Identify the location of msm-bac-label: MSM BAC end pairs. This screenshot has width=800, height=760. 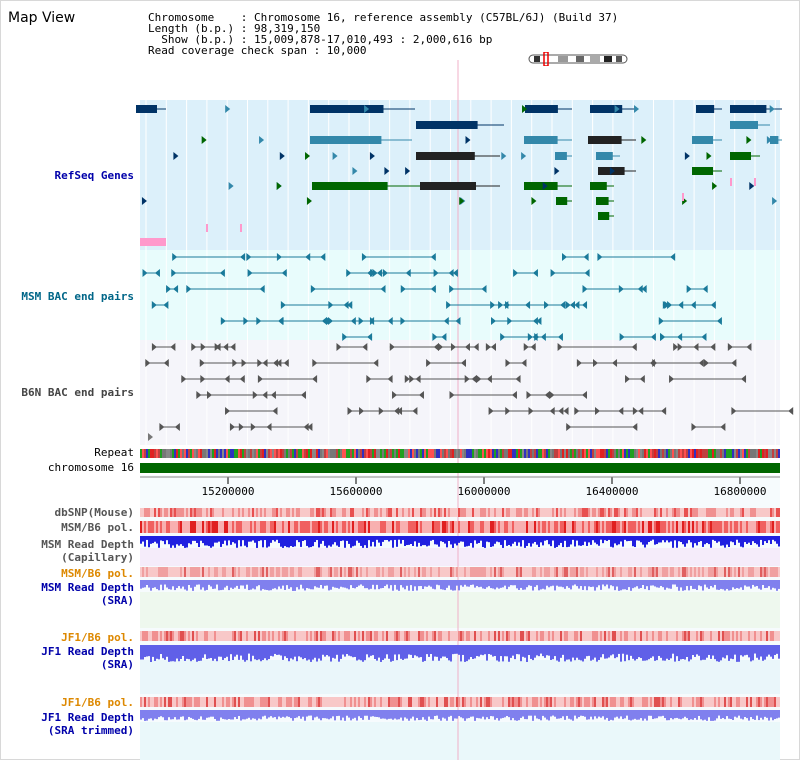
(77, 296).